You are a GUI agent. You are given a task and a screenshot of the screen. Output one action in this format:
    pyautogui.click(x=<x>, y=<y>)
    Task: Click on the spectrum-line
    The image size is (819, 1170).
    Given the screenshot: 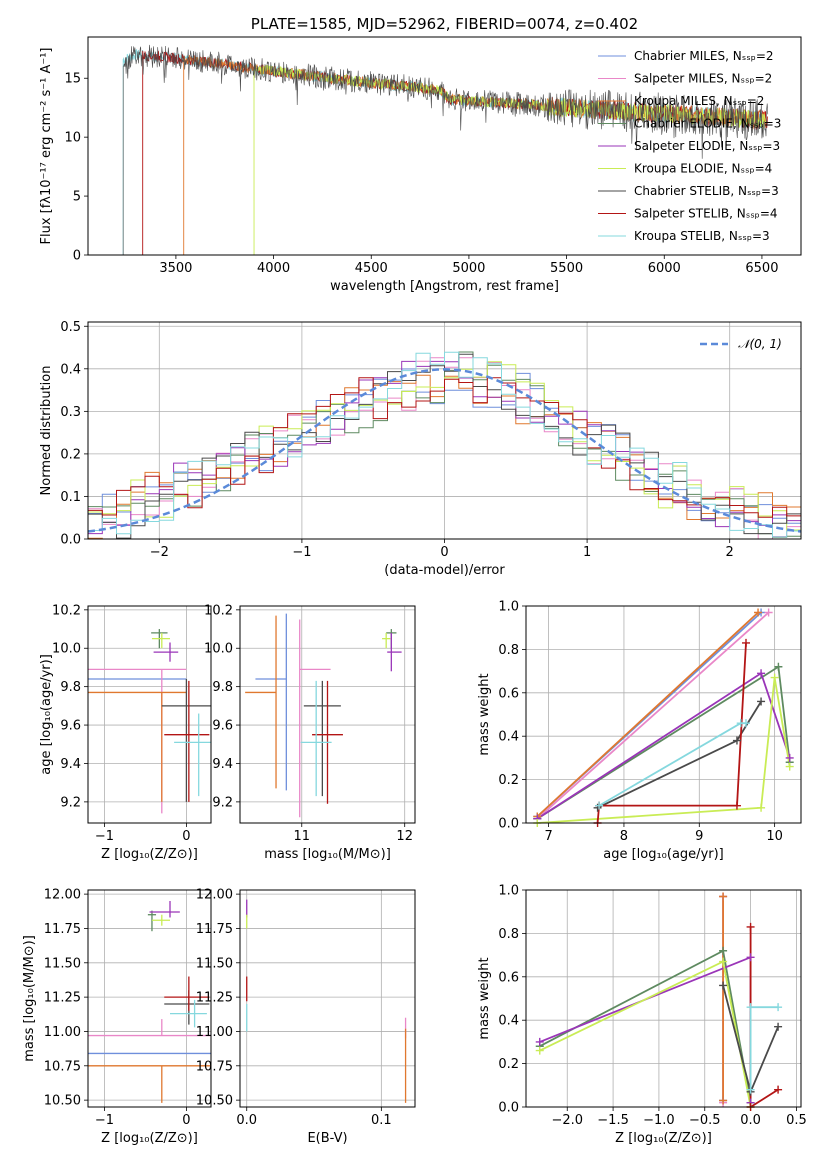 What is the action you would take?
    pyautogui.click(x=445, y=149)
    